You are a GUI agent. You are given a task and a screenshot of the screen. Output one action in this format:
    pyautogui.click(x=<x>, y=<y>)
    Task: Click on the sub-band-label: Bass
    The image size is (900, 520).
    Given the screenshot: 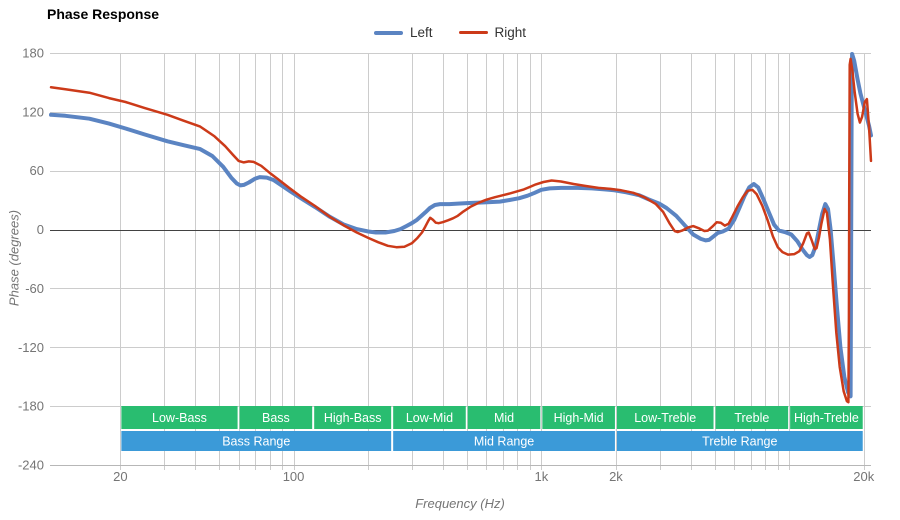 What is the action you would take?
    pyautogui.click(x=276, y=418)
    